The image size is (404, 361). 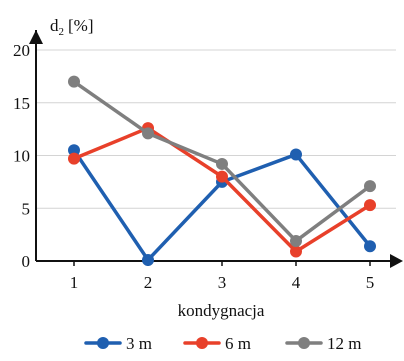 I want to click on y-tick-label-20: 20, so click(x=21, y=50).